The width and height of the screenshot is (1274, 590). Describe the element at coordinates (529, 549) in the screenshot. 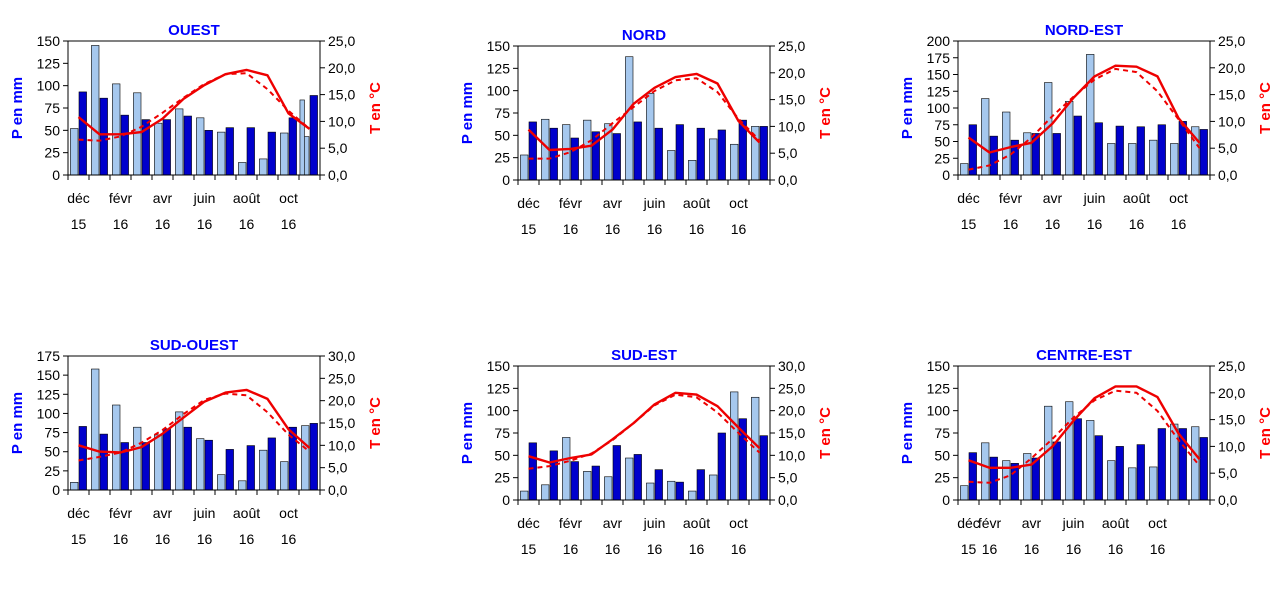

I see `x-tick-label: 15` at that location.